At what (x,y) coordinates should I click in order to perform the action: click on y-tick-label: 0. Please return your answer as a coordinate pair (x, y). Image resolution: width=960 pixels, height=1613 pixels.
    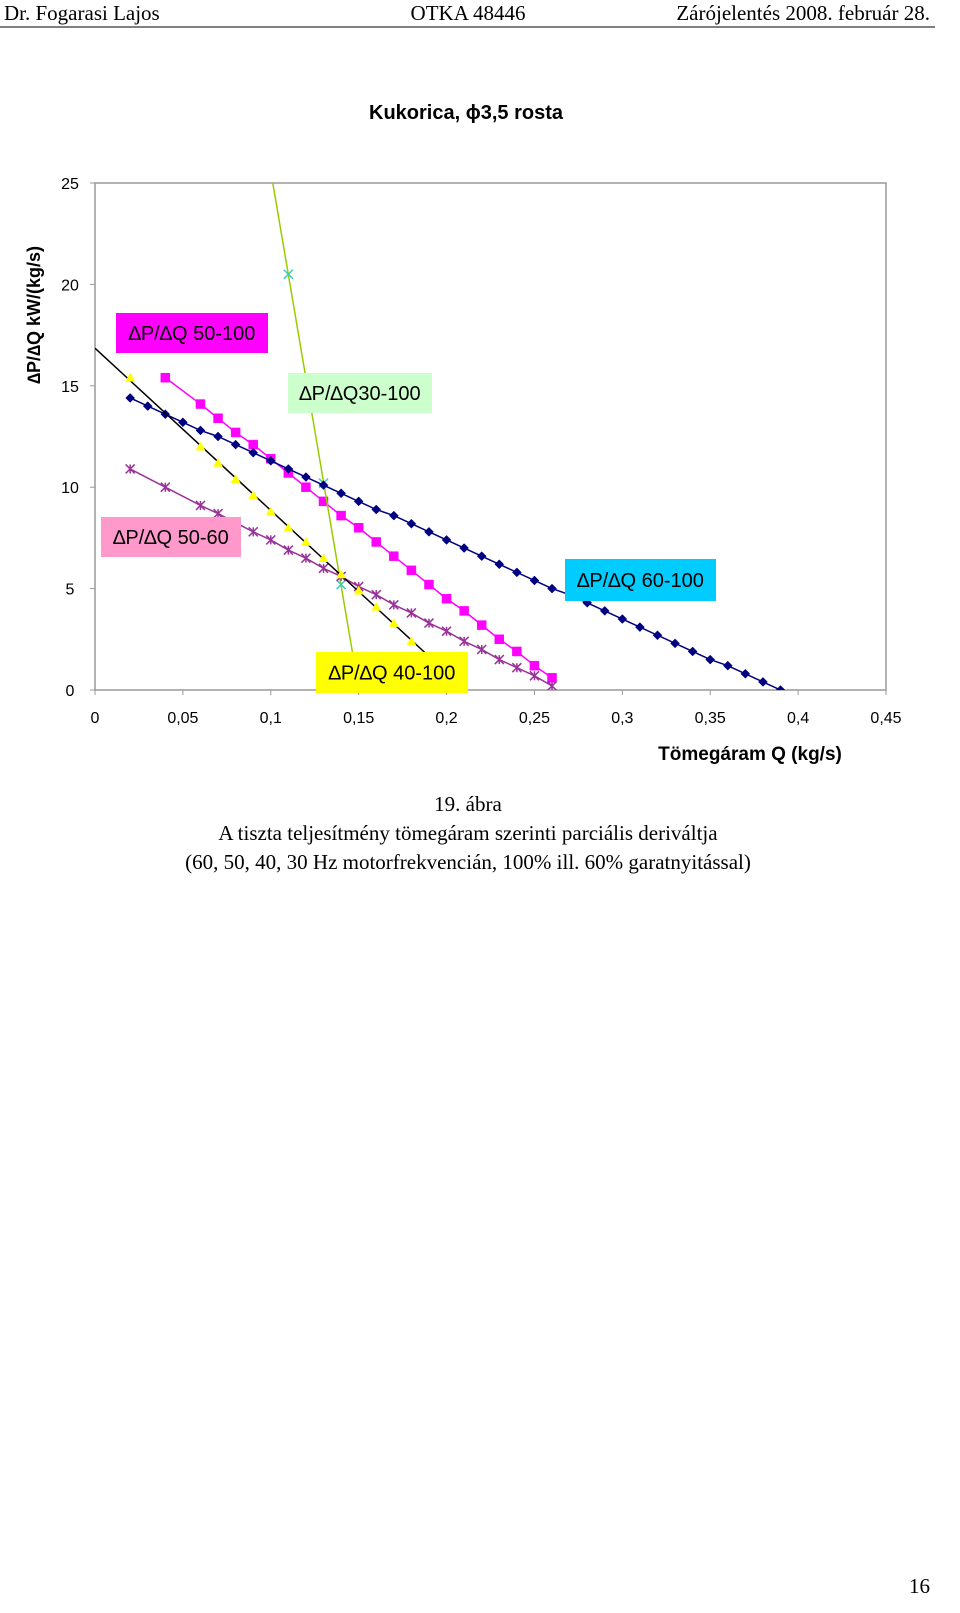
    Looking at the image, I should click on (70, 691).